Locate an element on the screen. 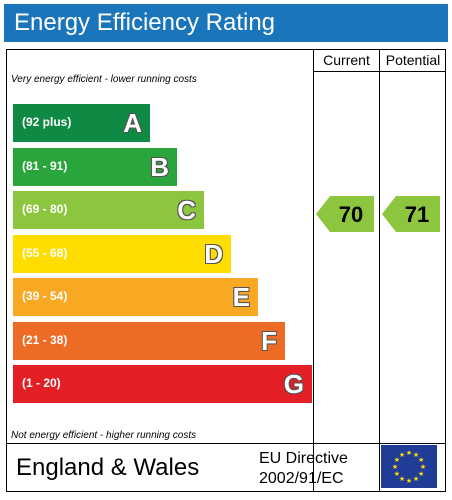 This screenshot has height=500, width=452. column-divider-potential is located at coordinates (379, 270).